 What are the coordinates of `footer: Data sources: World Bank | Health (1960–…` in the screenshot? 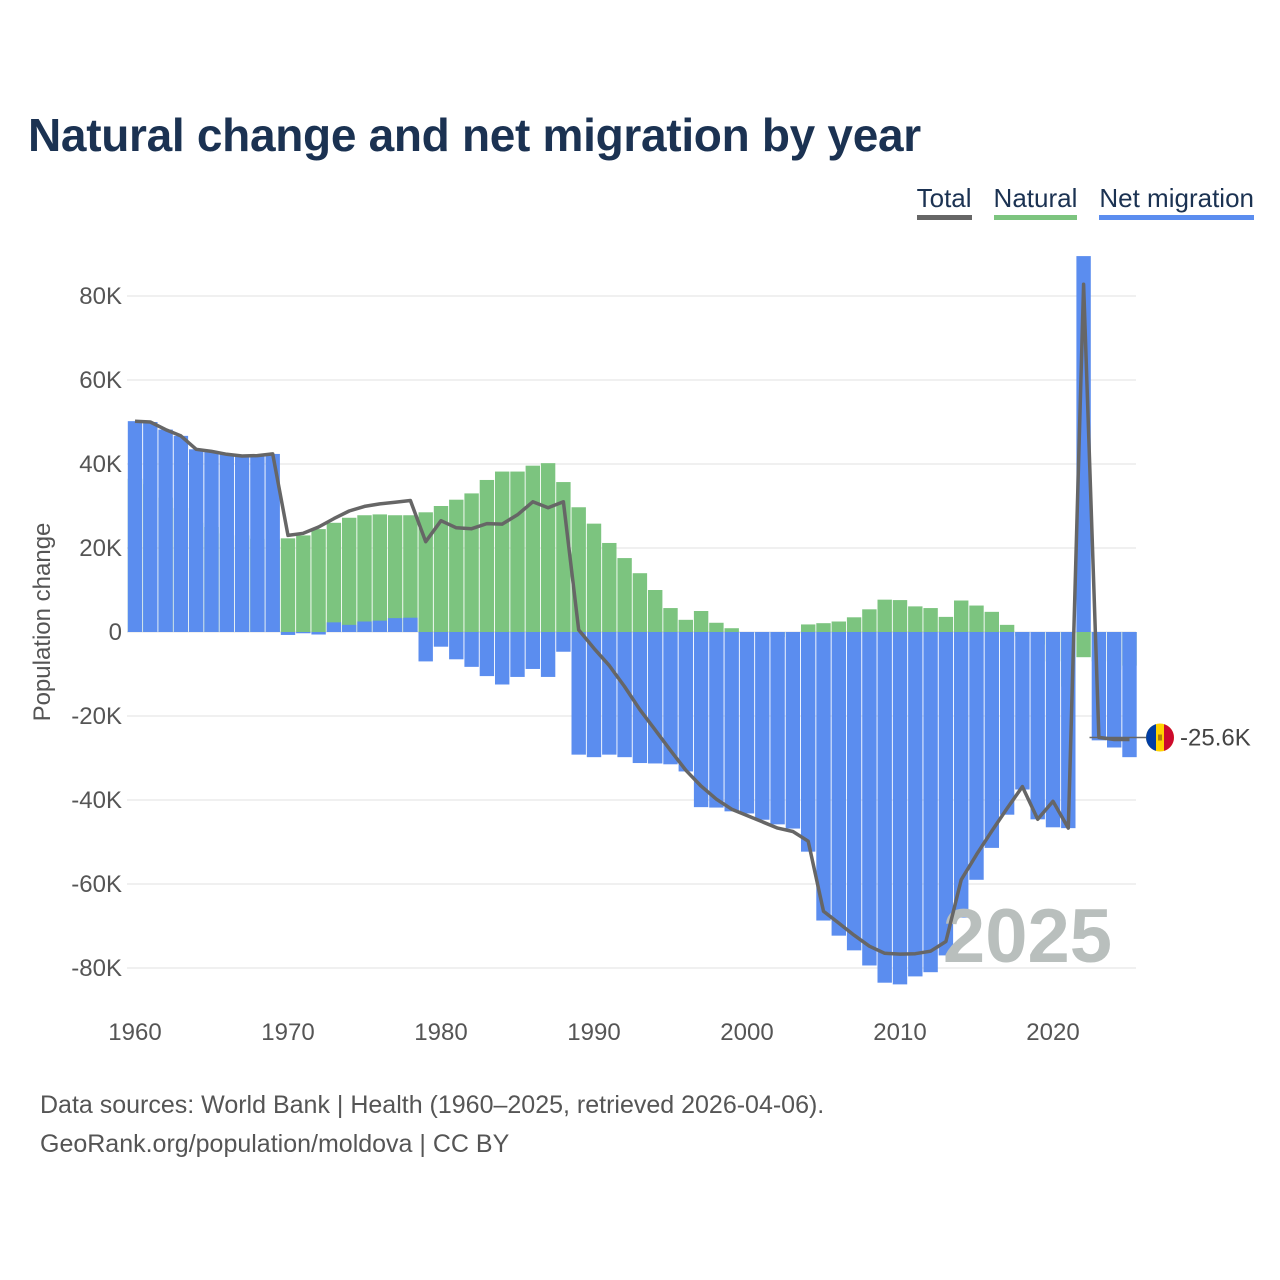 It's located at (432, 1125).